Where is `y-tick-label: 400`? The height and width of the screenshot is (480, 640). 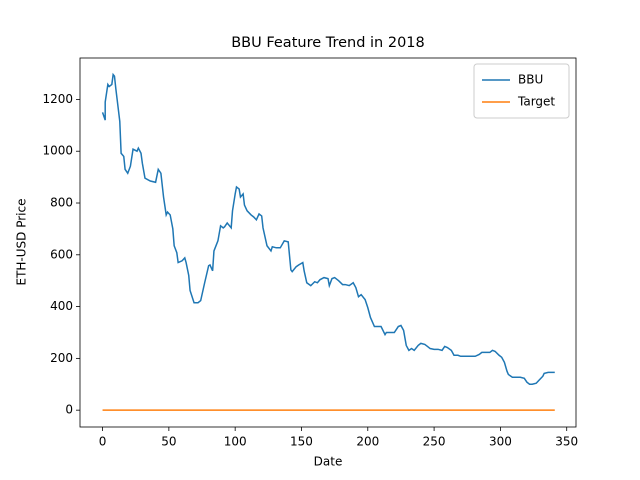
y-tick-label: 400 is located at coordinates (61, 306).